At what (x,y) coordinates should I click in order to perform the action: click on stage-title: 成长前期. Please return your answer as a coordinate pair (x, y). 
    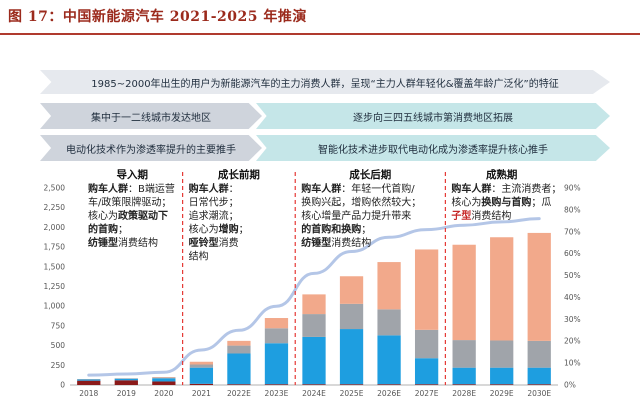
    Looking at the image, I should click on (239, 174).